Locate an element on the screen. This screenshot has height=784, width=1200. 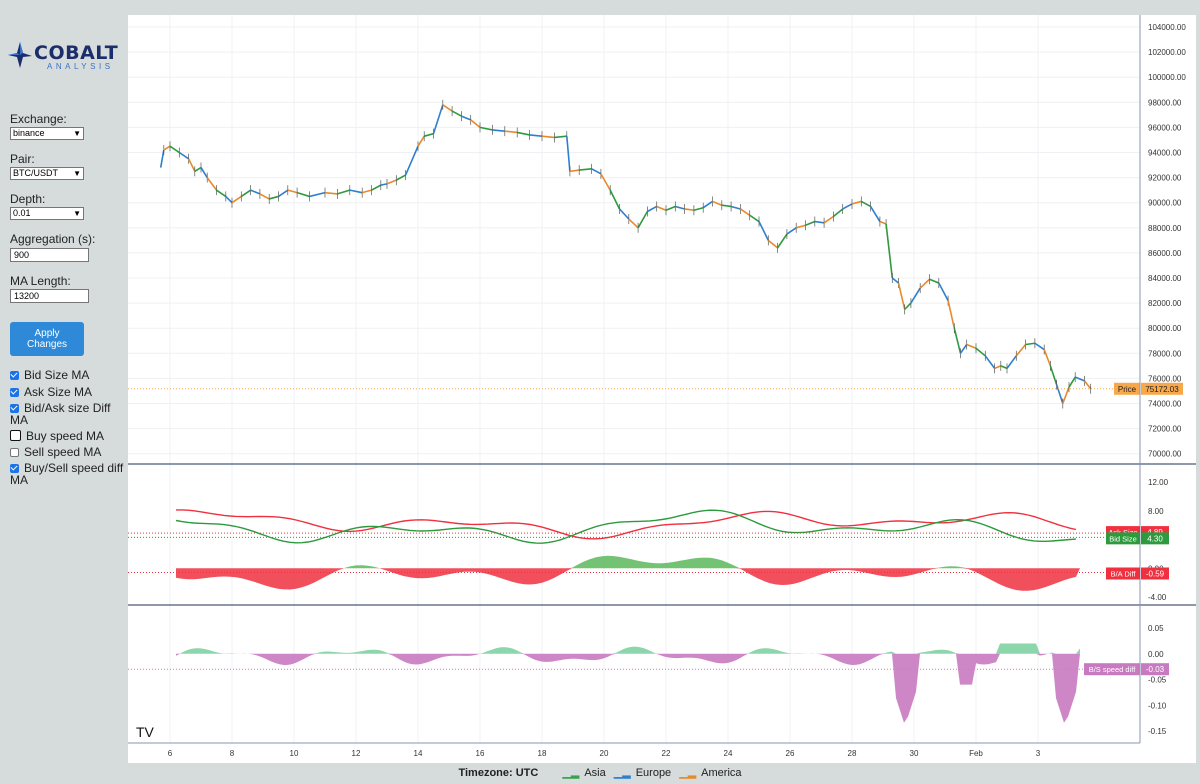
price-axis-tick-label: 80000.00 is located at coordinates (1165, 328).